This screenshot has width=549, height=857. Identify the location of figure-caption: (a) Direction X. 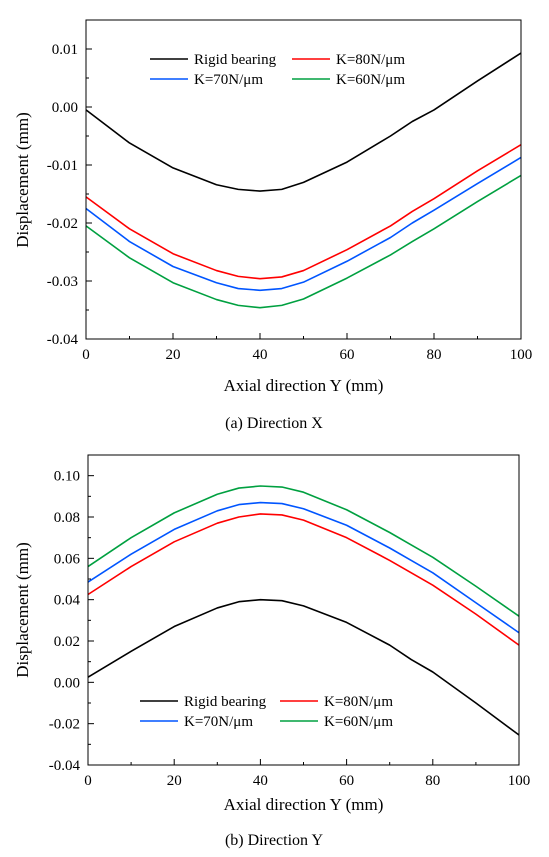
(274, 423).